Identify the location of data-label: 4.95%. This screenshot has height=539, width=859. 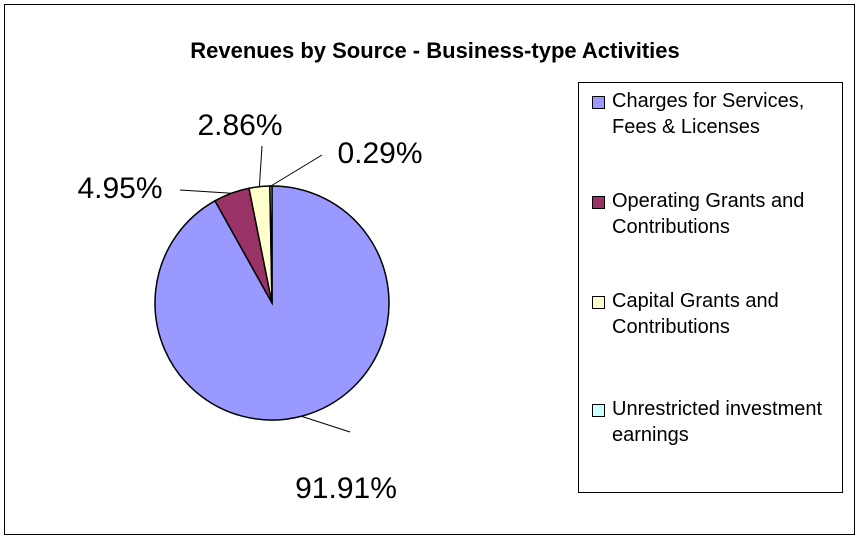
(119, 188).